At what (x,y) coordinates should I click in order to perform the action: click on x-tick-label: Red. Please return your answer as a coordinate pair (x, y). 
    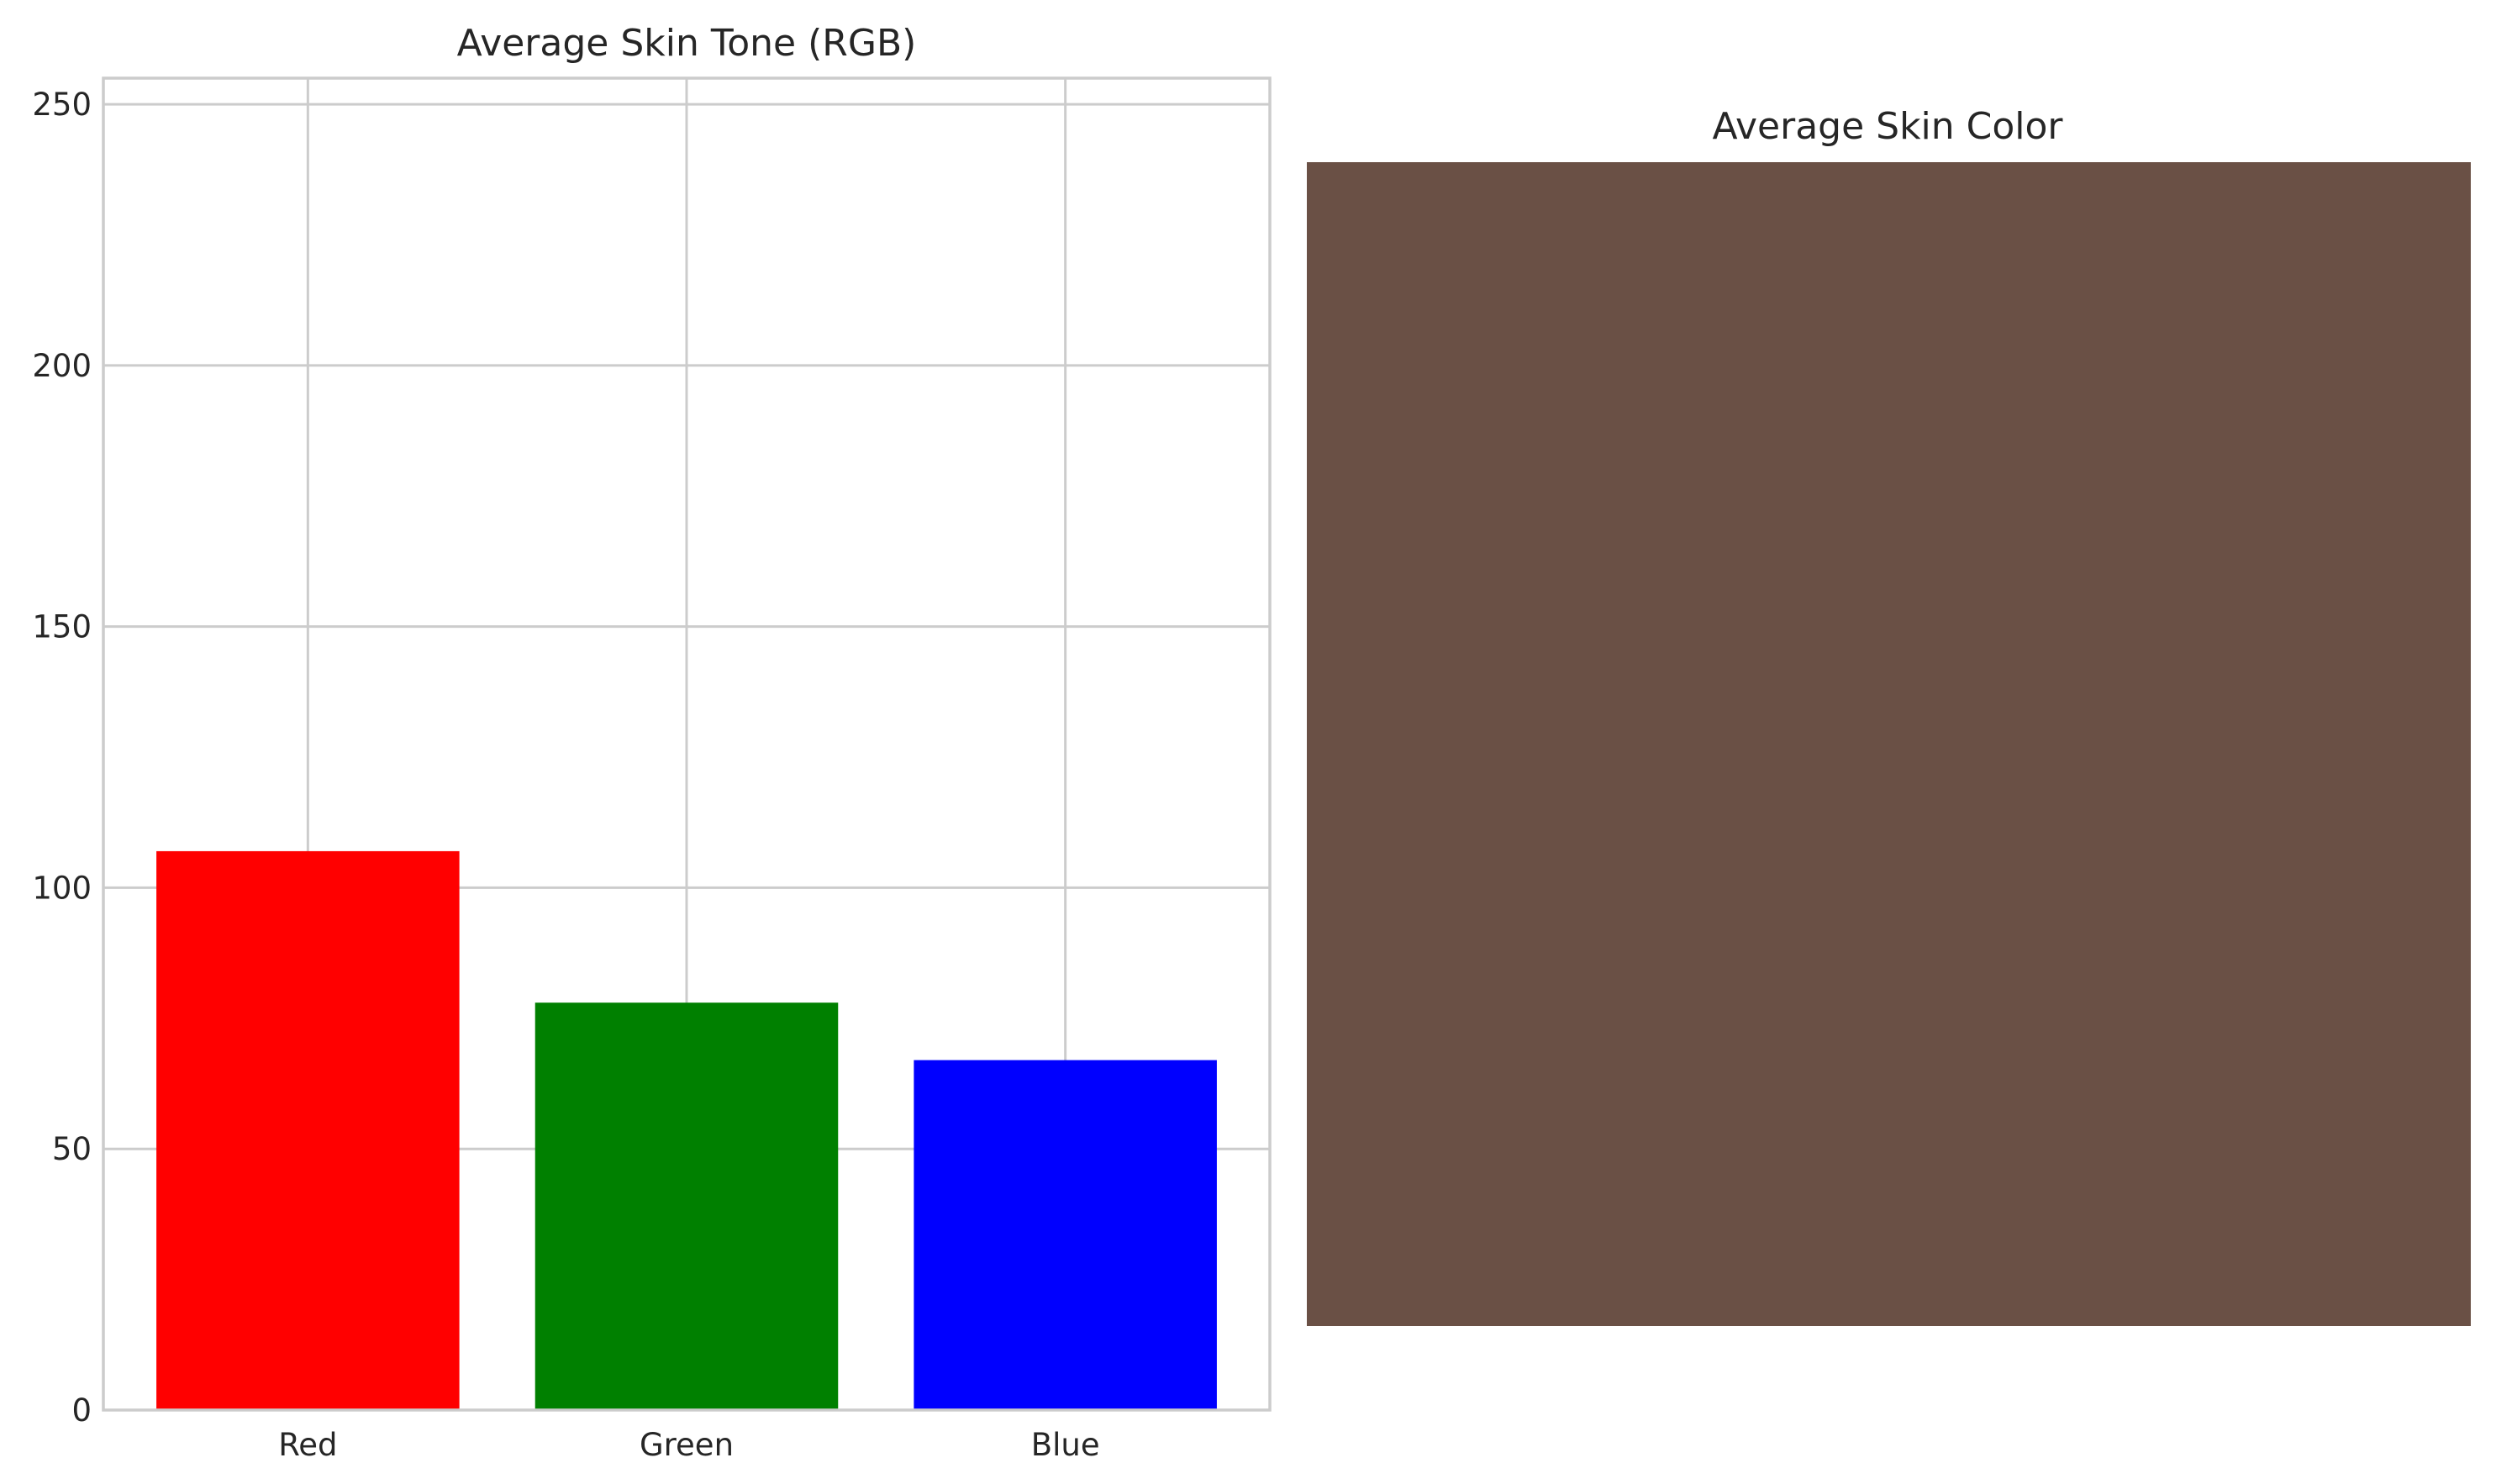
    Looking at the image, I should click on (307, 1445).